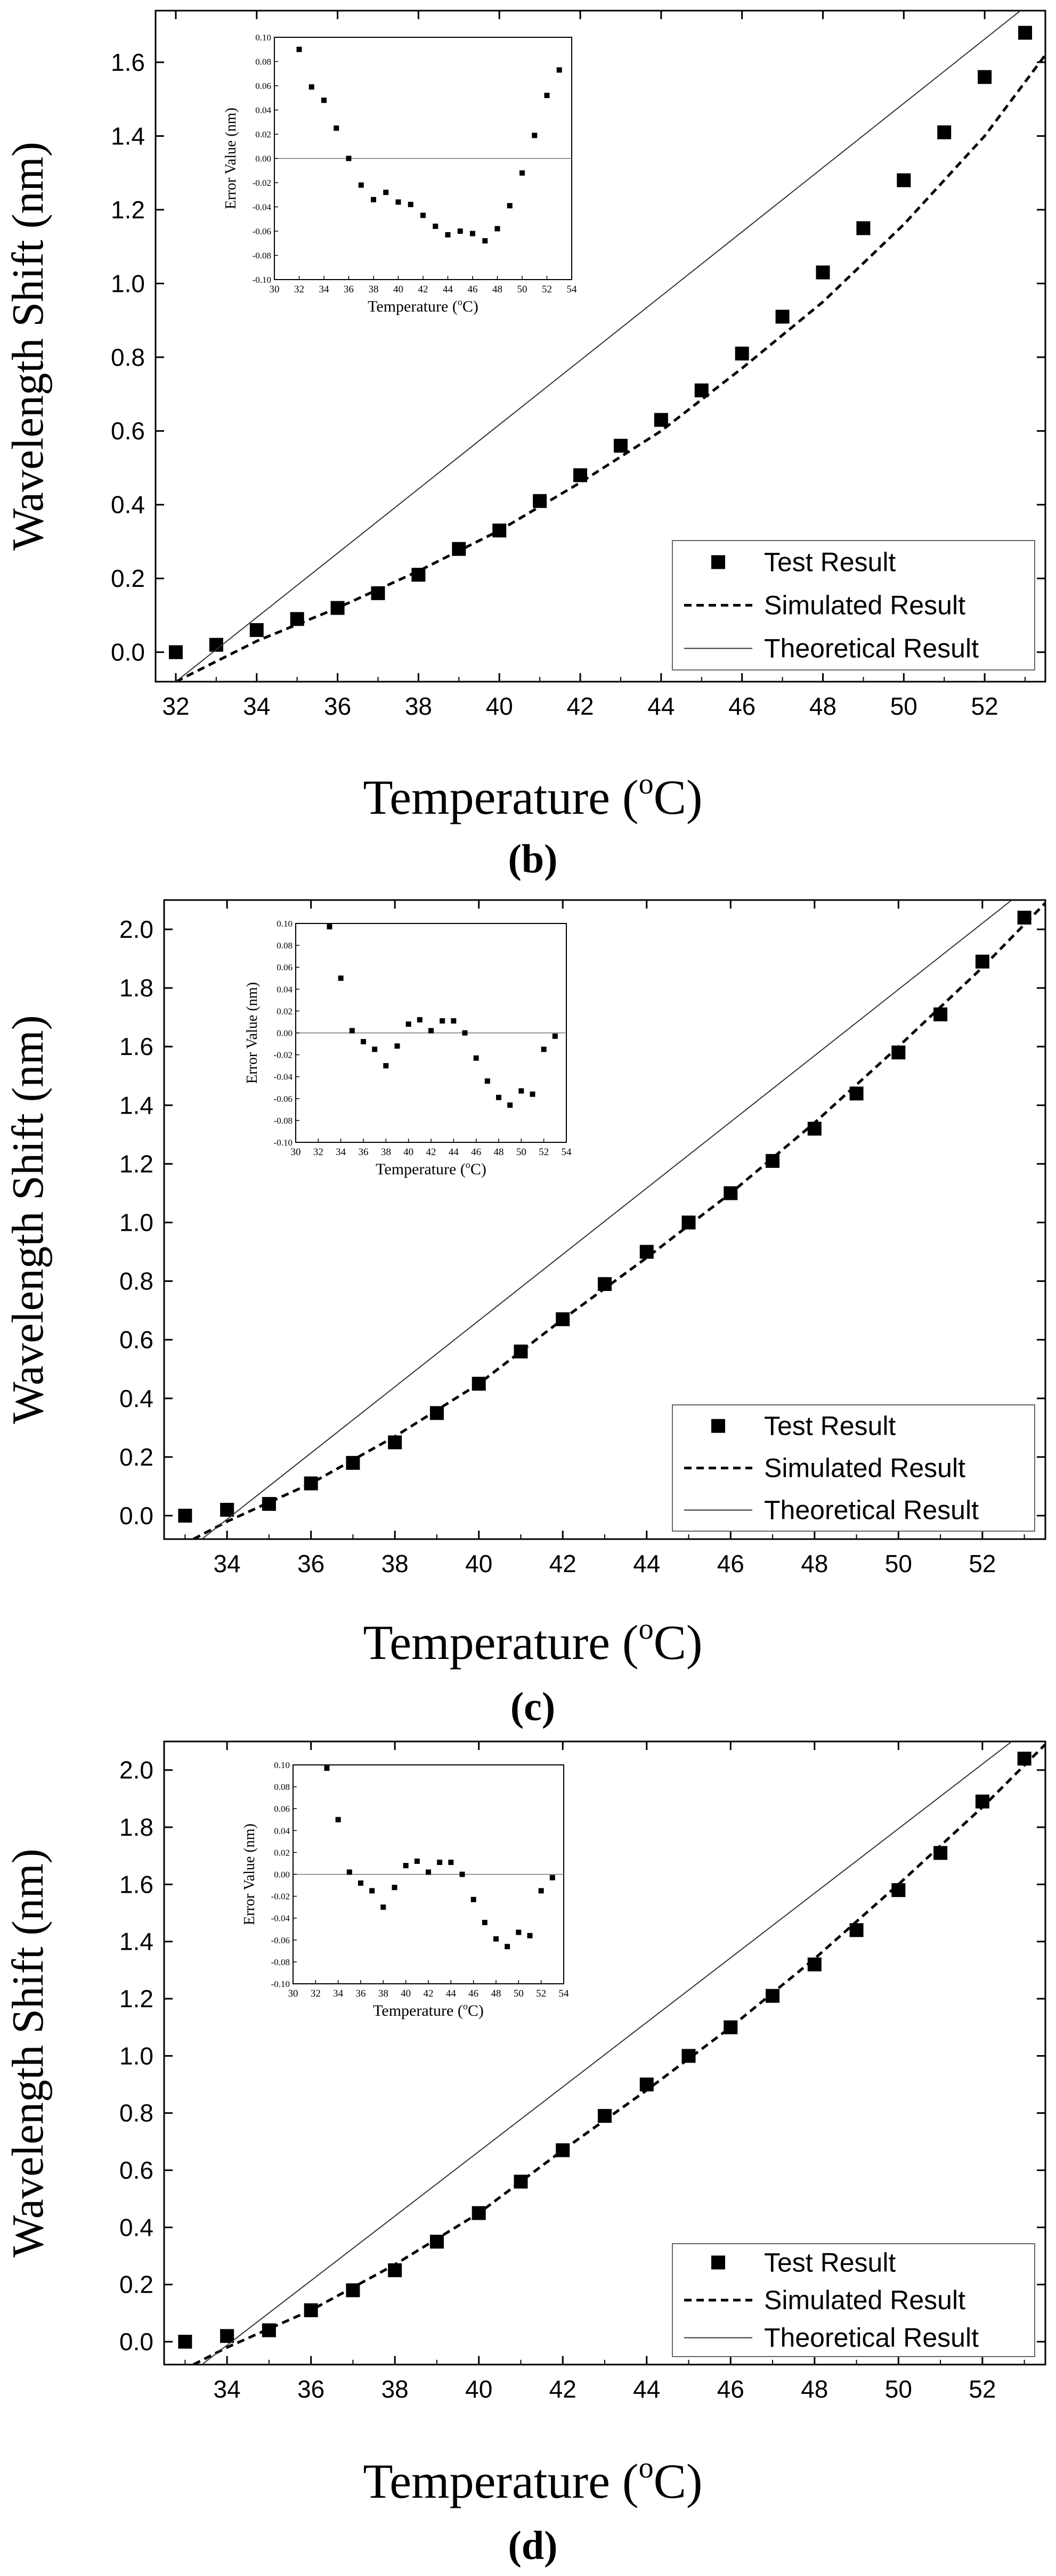 The image size is (1056, 2576). Describe the element at coordinates (136, 2113) in the screenshot. I see `y-tick-label: 0.8` at that location.